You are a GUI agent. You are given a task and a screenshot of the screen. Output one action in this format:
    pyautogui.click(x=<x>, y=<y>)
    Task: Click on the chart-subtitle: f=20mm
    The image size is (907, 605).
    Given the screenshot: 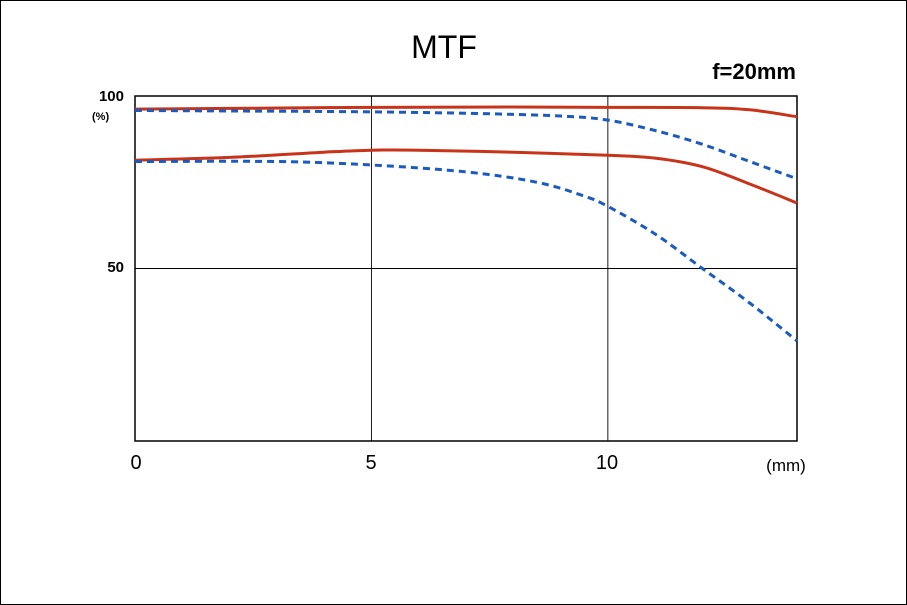 What is the action you would take?
    pyautogui.click(x=754, y=71)
    